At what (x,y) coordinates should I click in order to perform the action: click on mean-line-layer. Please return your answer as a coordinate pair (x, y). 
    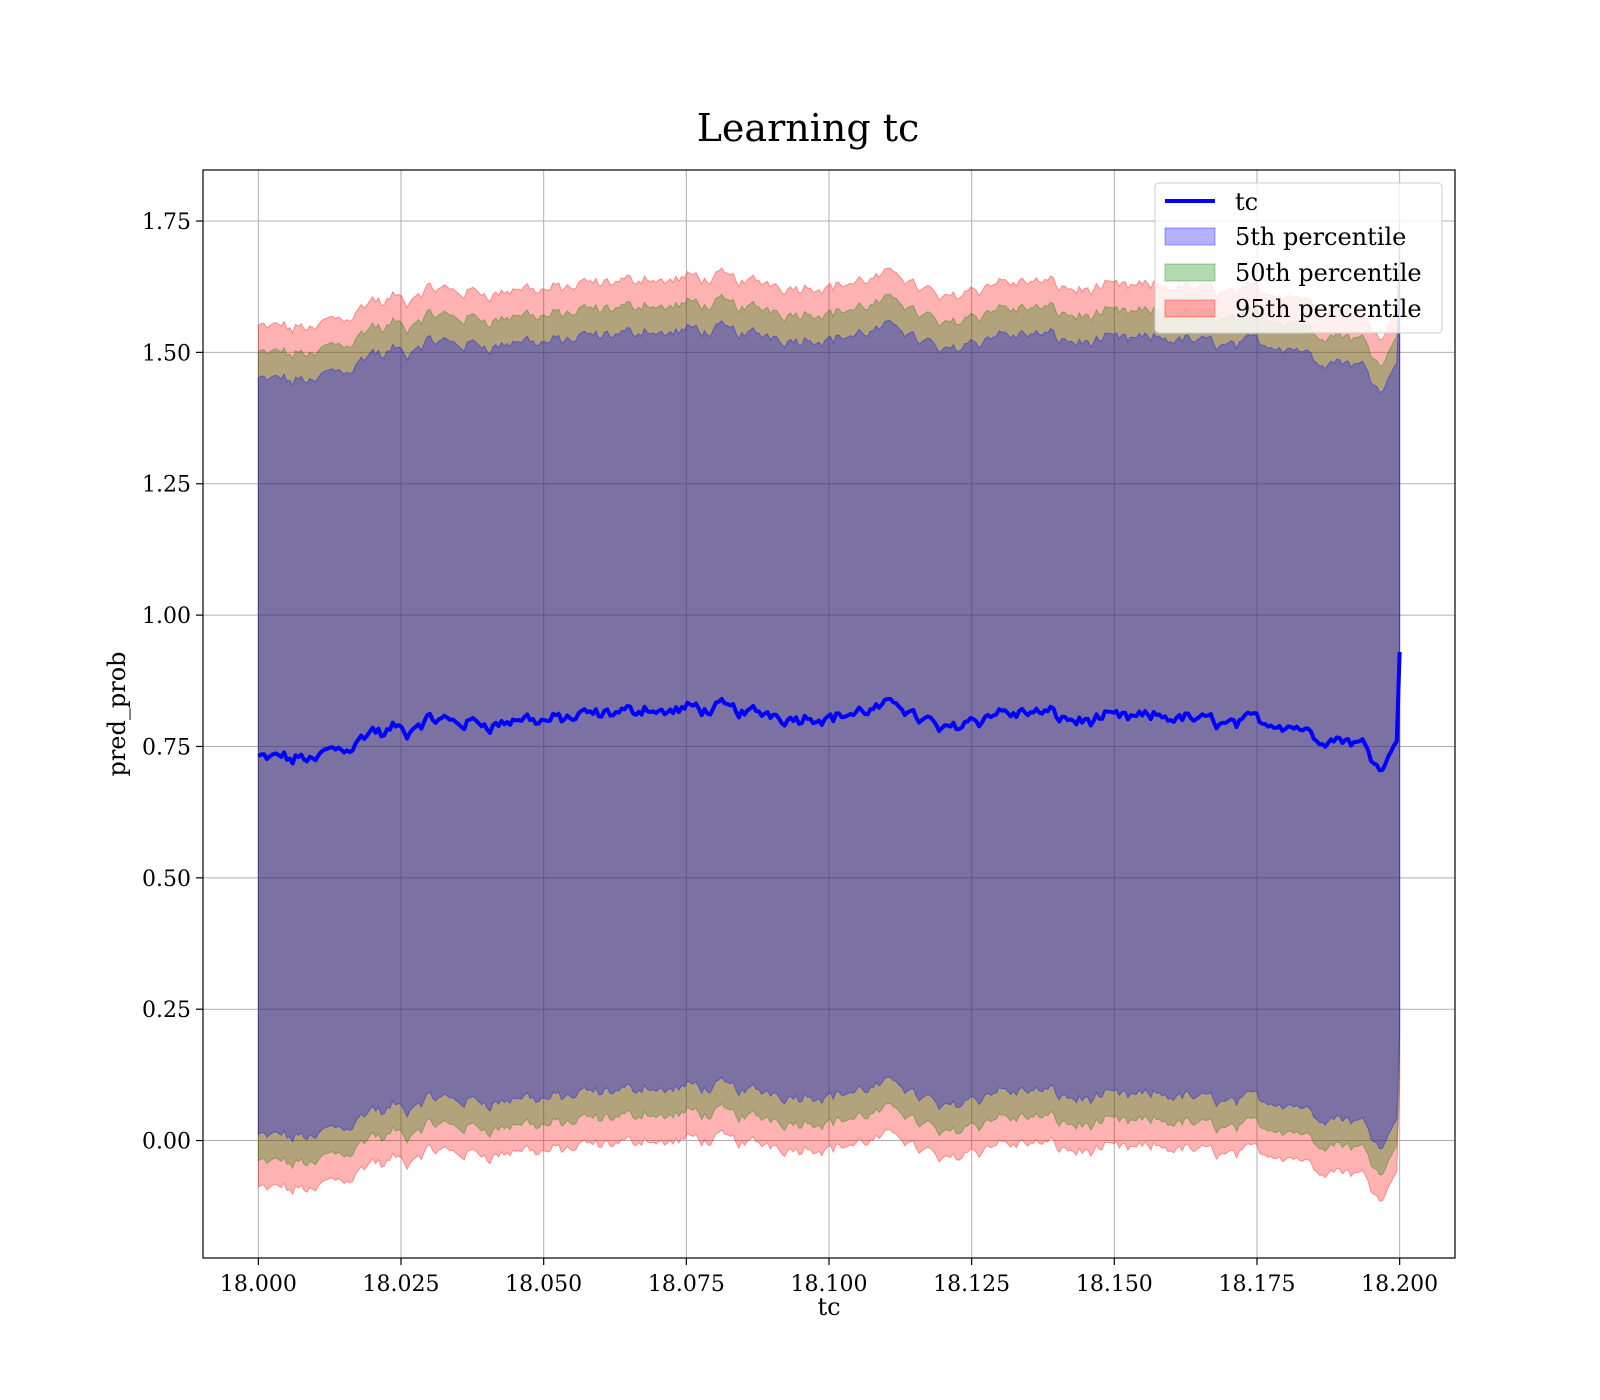
    Looking at the image, I should click on (829, 712).